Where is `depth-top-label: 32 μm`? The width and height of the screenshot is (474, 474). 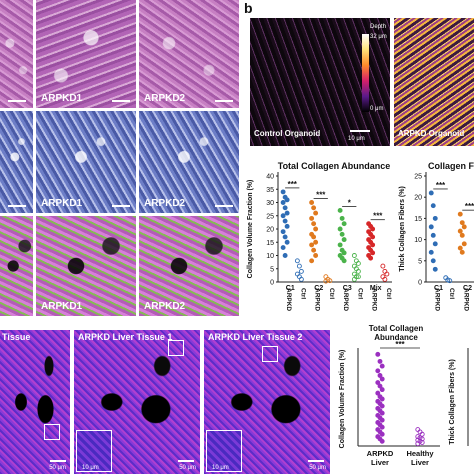 depth-top-label: 32 μm is located at coordinates (378, 37).